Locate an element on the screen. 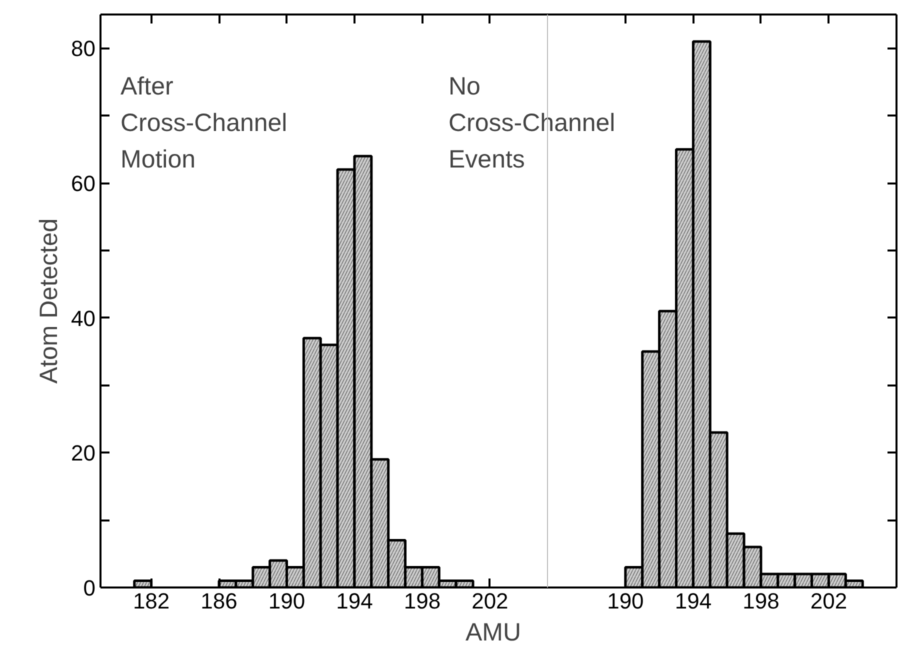 This screenshot has width=903, height=651. annotation: After Cross-Channel Motion is located at coordinates (204, 123).